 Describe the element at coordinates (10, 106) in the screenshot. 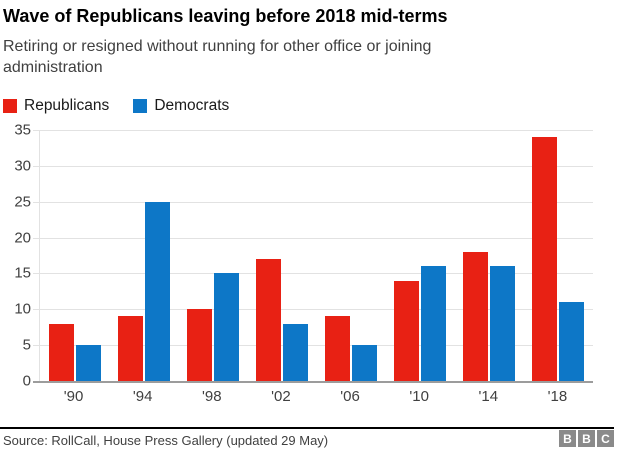

I see `legend-swatch-republicans-icon` at that location.